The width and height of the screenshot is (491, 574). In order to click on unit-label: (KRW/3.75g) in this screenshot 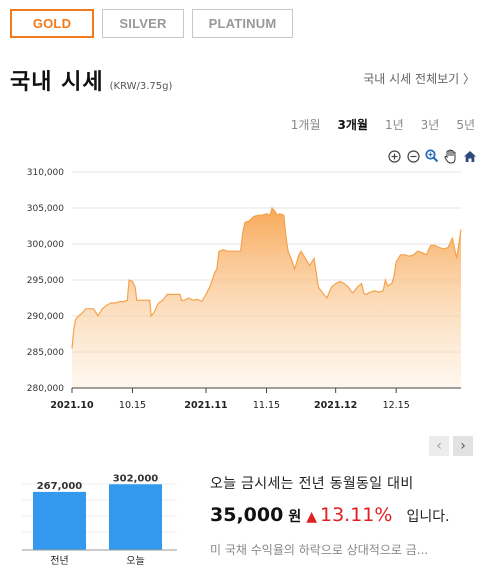, I will do `click(141, 86)`.